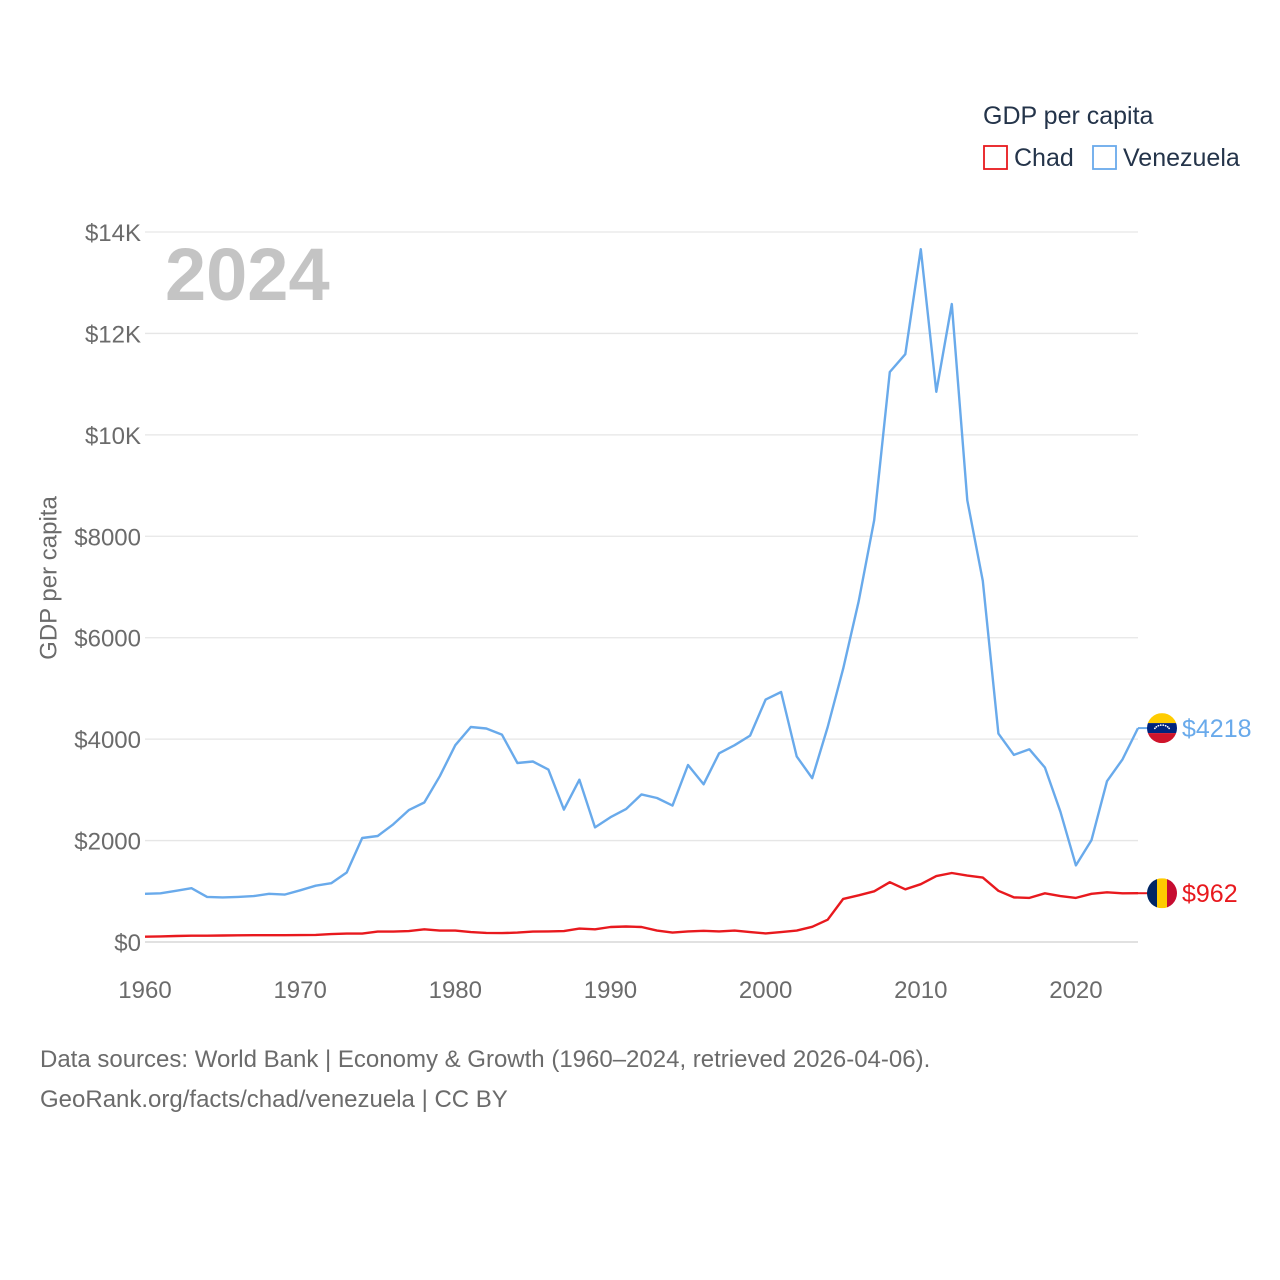  I want to click on y-tick-label: $6000, so click(107, 639).